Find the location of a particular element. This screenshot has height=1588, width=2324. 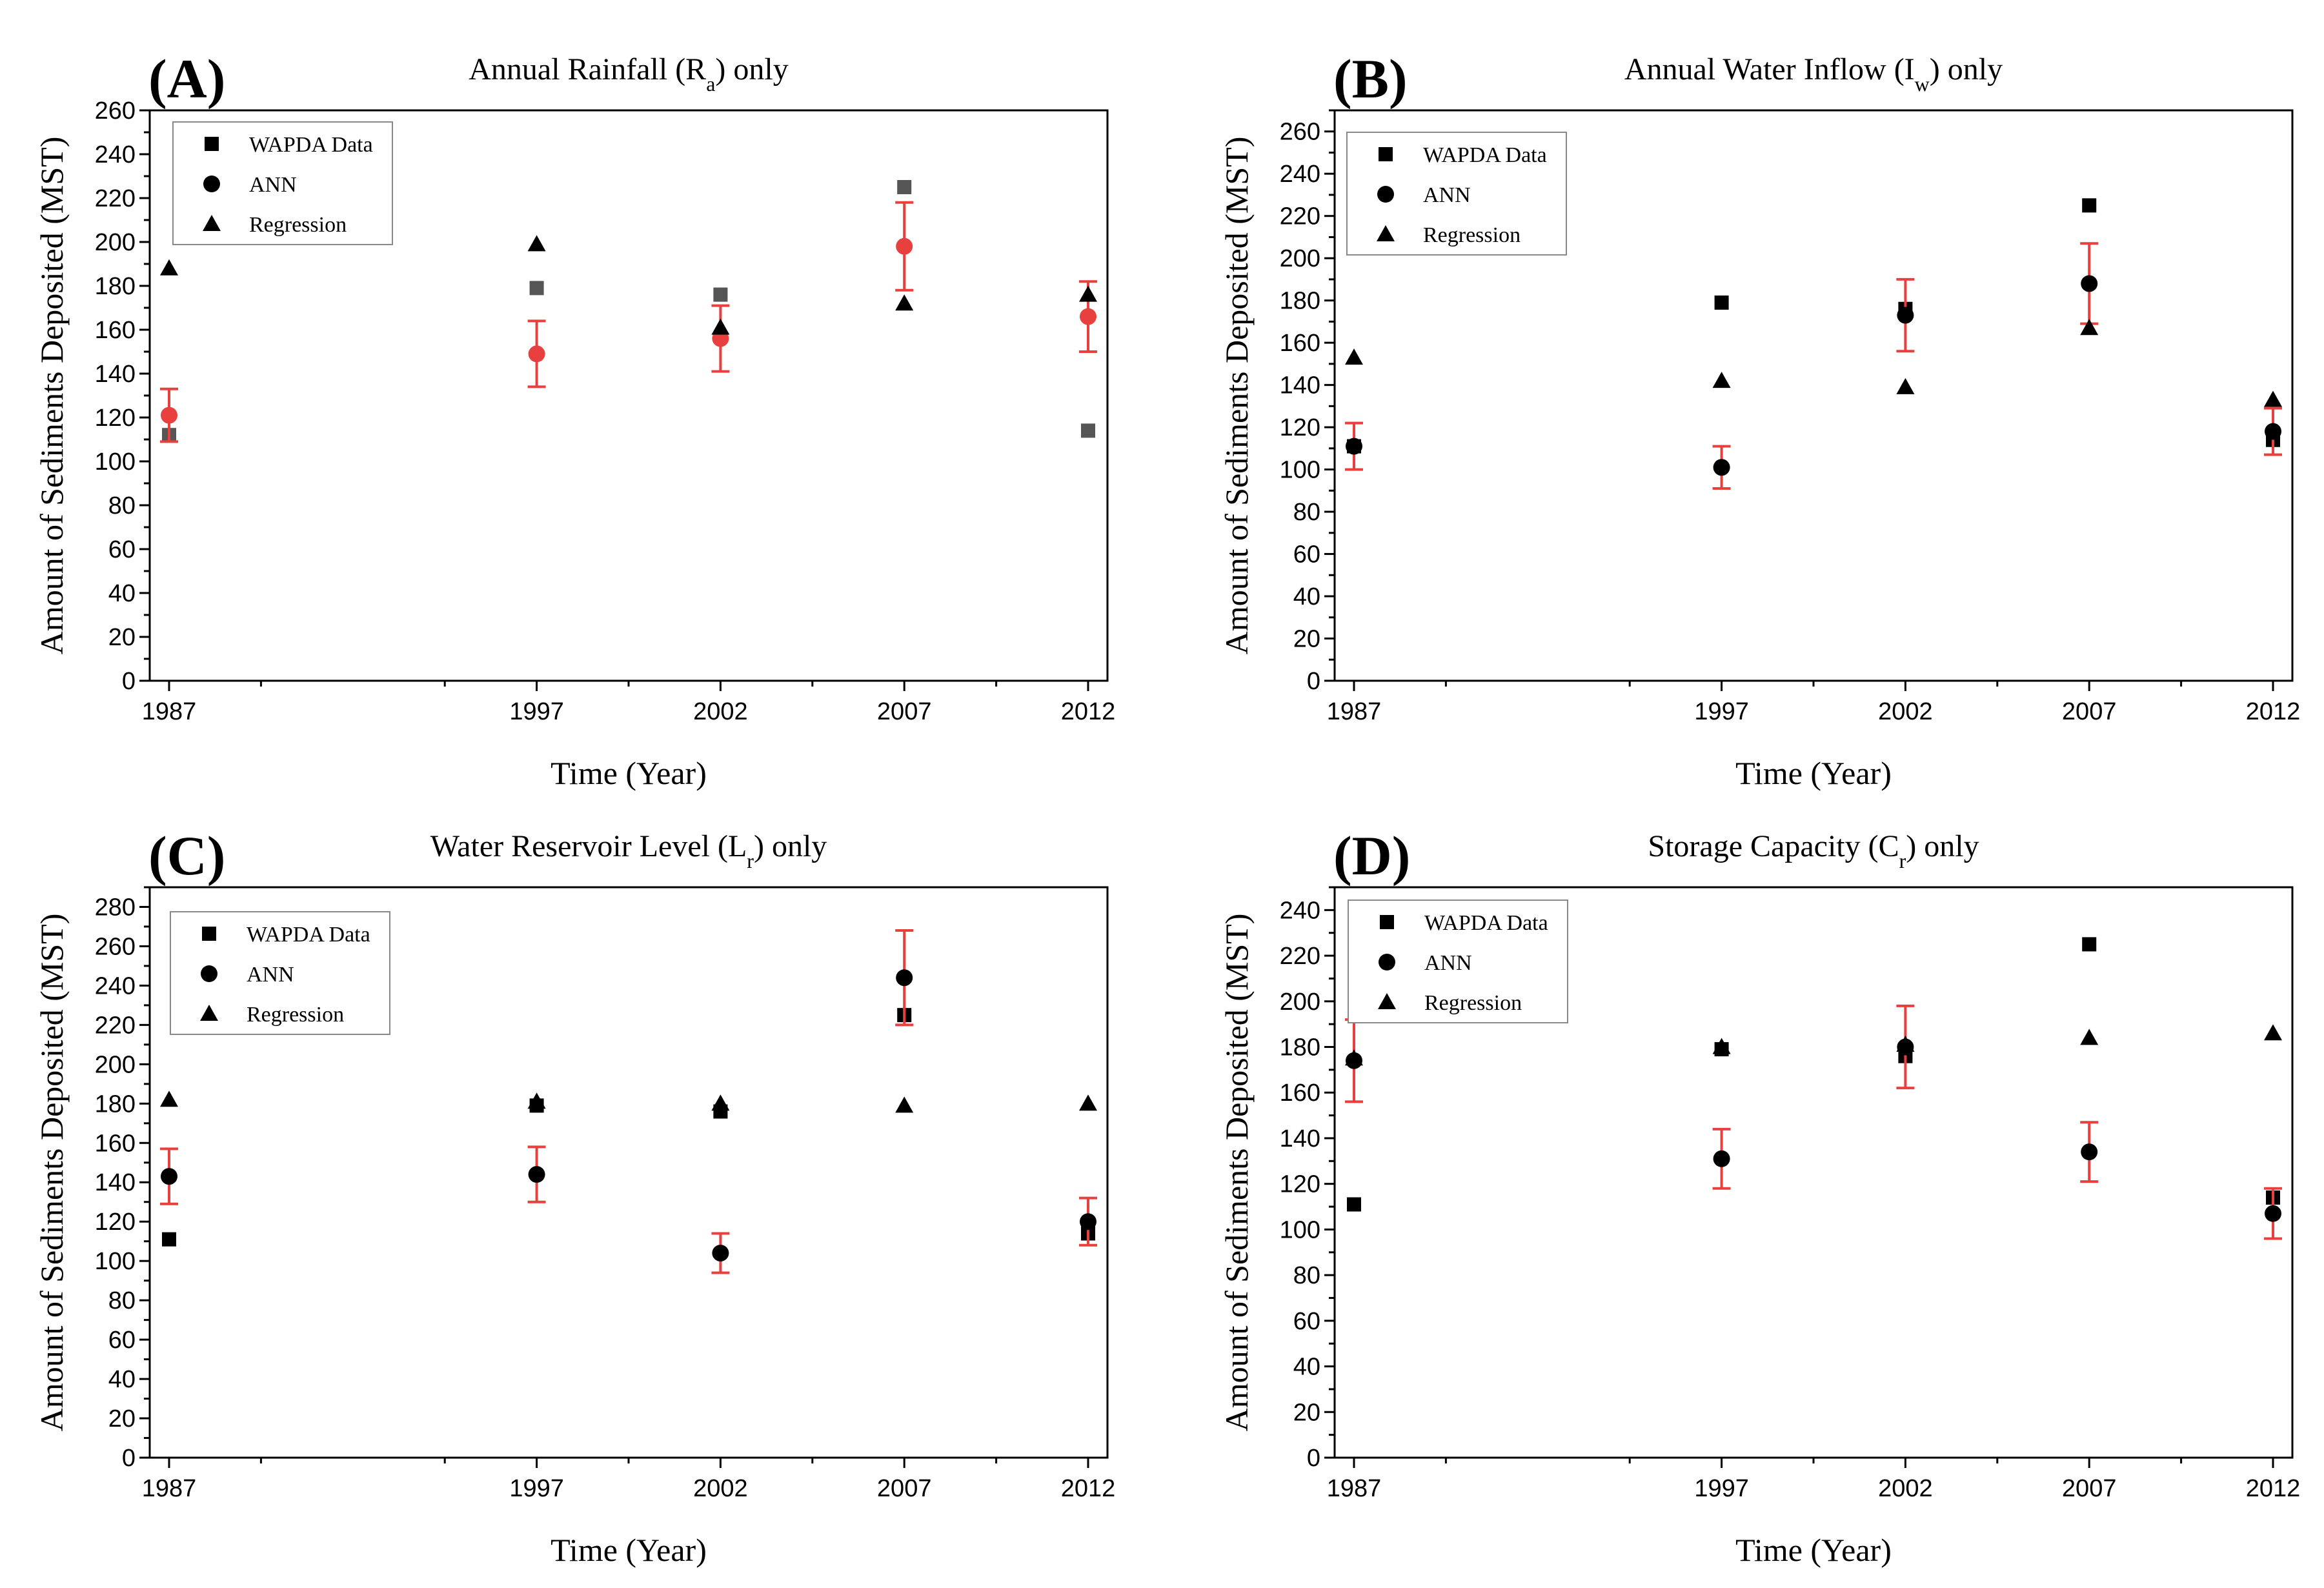

x-tick-label: 2007 is located at coordinates (905, 711).